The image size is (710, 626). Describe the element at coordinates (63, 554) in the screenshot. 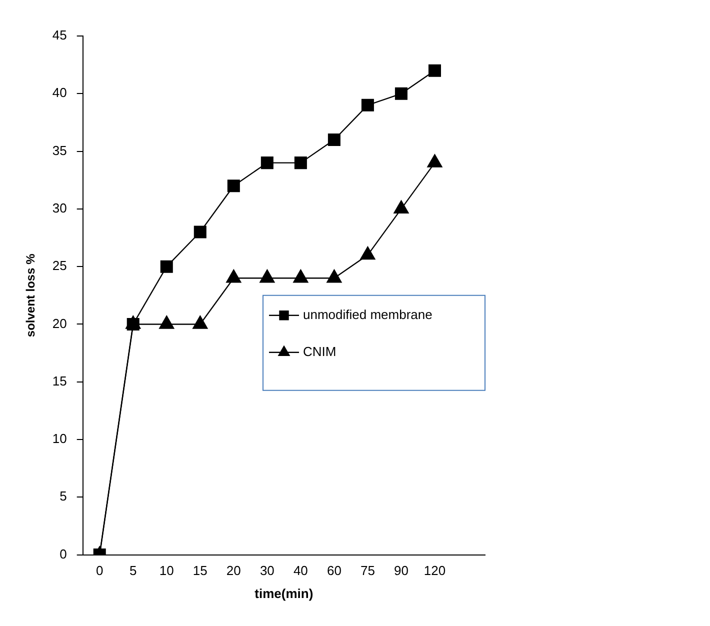

I see `y-tick-label: 0` at that location.